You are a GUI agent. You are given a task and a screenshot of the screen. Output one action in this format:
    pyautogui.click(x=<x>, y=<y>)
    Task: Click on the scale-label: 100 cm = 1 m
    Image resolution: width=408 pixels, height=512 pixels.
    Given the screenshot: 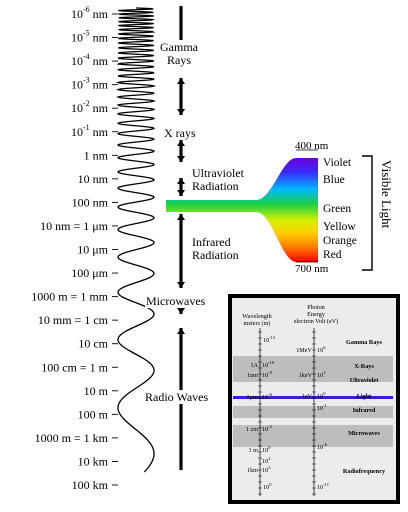 What is the action you would take?
    pyautogui.click(x=74, y=367)
    